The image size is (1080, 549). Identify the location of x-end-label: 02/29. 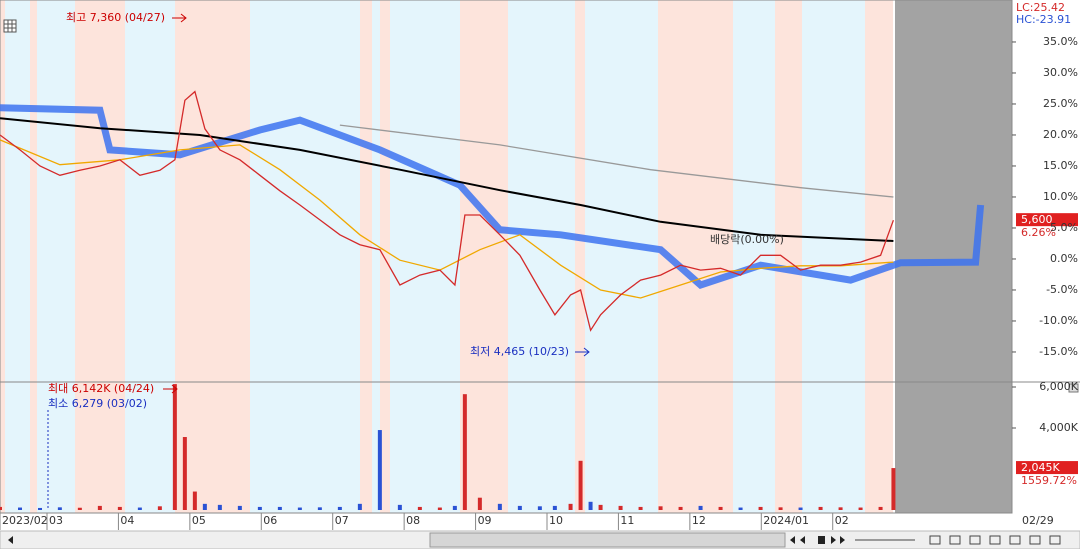
(1038, 520).